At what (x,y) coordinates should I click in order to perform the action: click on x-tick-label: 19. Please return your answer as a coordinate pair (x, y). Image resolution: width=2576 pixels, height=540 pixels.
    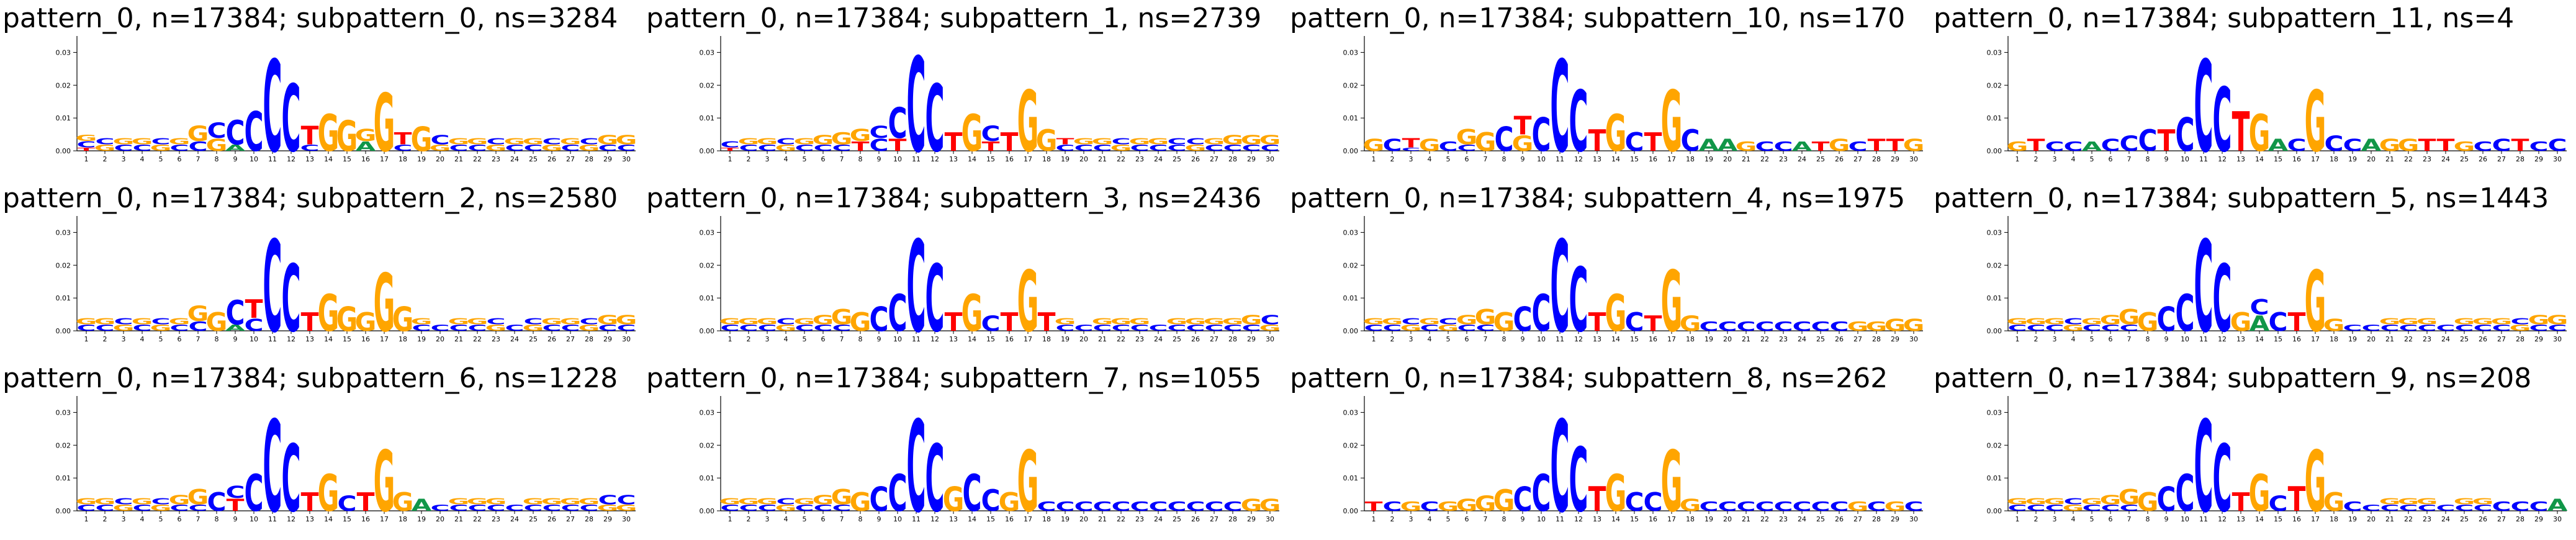
    Looking at the image, I should click on (1709, 339).